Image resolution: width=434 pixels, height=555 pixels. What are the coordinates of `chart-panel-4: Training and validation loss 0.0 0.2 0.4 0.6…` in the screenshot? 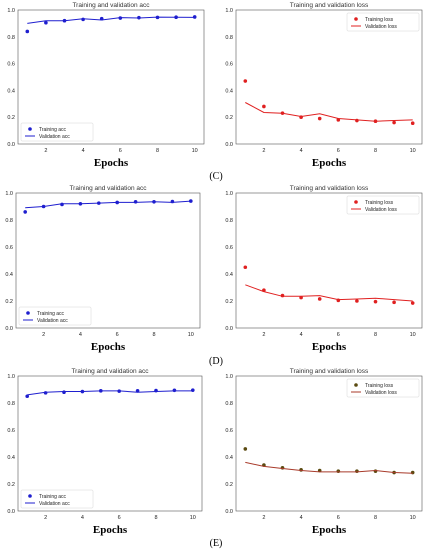 It's located at (324, 269).